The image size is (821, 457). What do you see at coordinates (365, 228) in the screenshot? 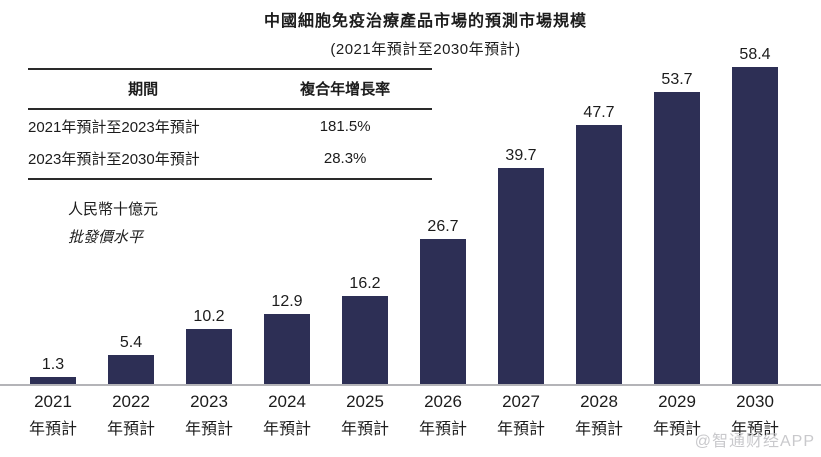
I see `bar-column-2025: 16.2 2025 年預計` at bounding box center [365, 228].